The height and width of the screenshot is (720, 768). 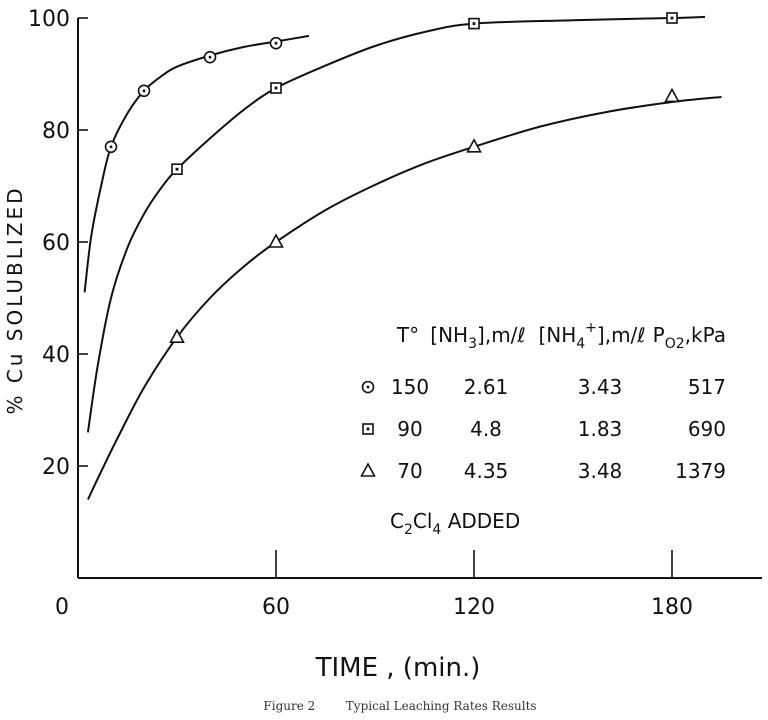 What do you see at coordinates (409, 429) in the screenshot?
I see `legend-temp: 90` at bounding box center [409, 429].